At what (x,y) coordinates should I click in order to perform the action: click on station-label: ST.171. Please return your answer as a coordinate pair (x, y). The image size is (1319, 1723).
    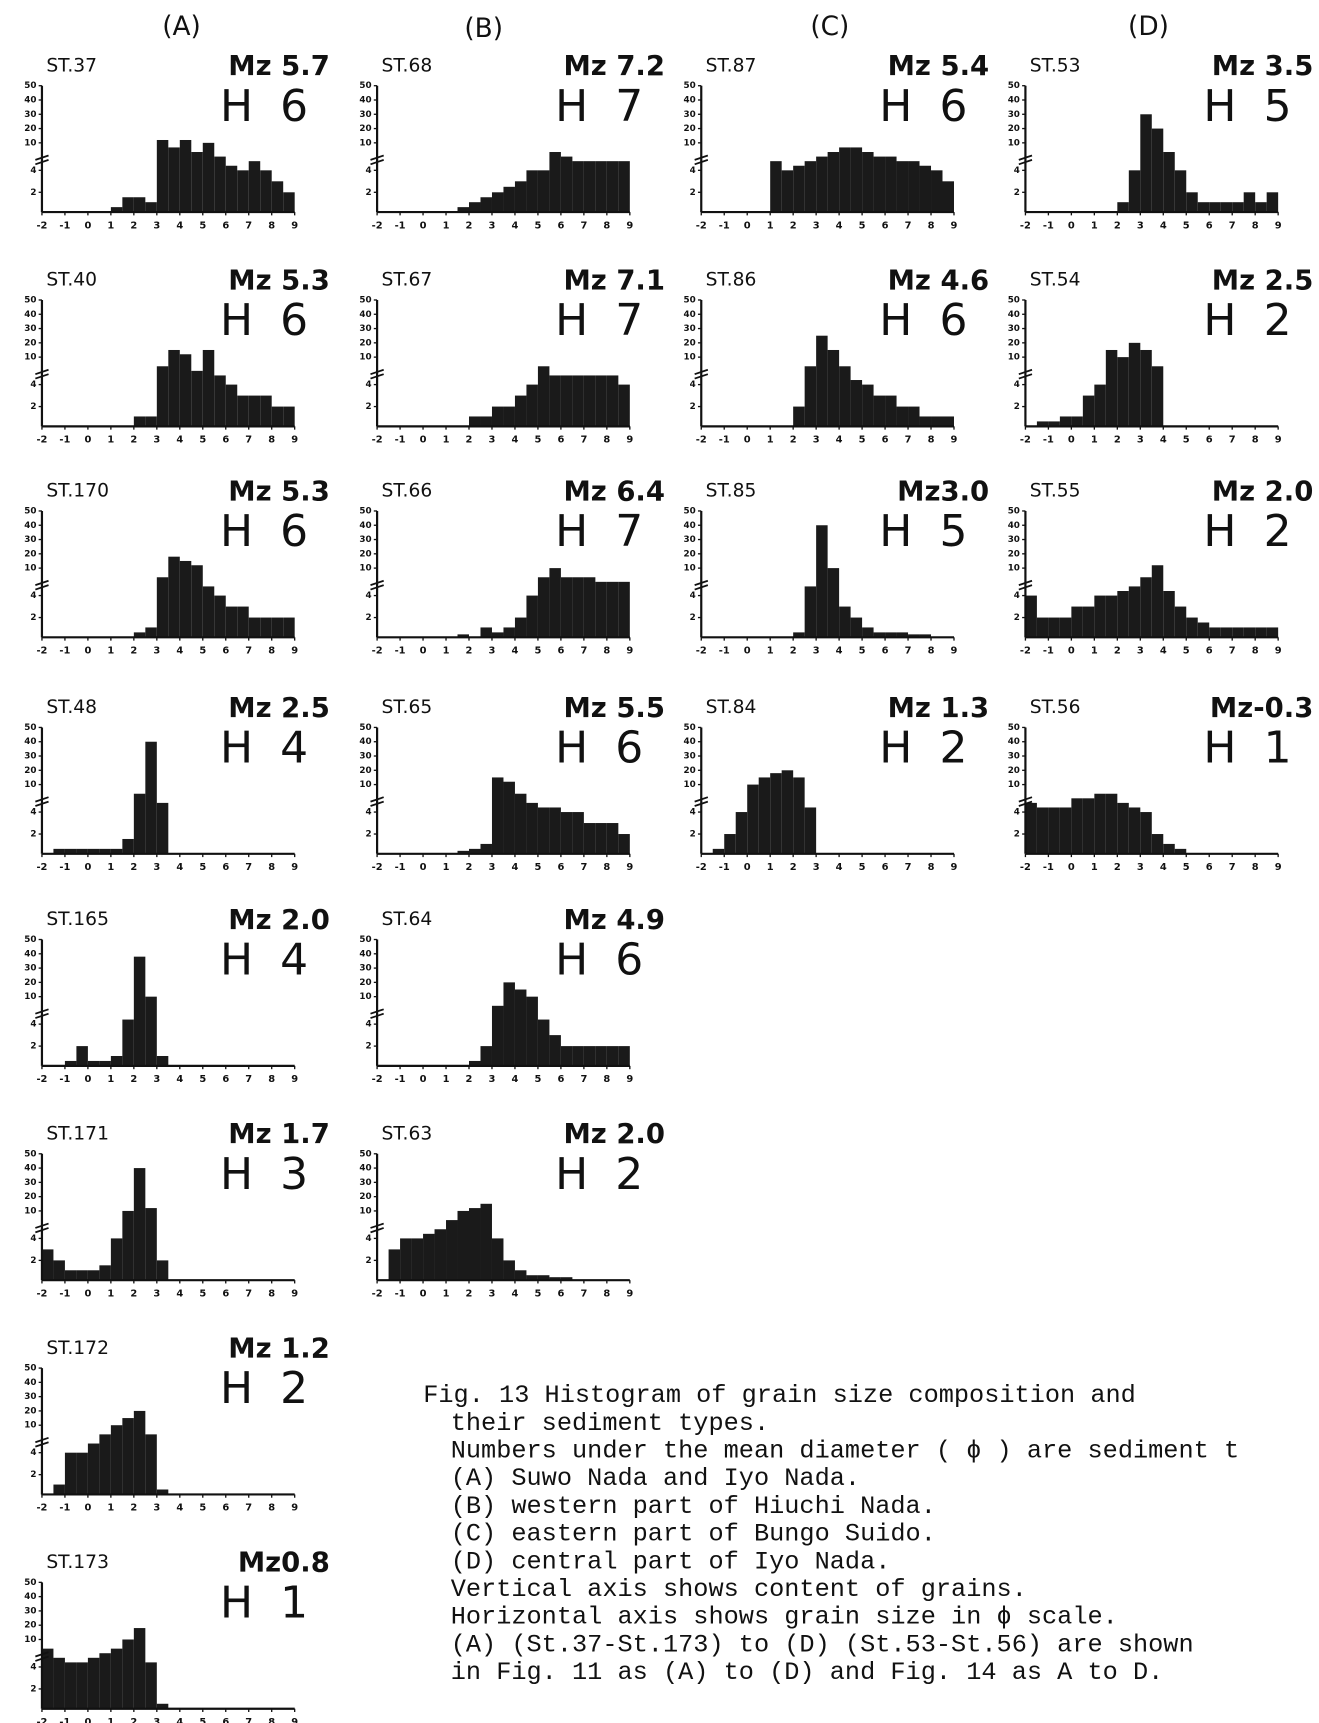
    Looking at the image, I should click on (77, 1134).